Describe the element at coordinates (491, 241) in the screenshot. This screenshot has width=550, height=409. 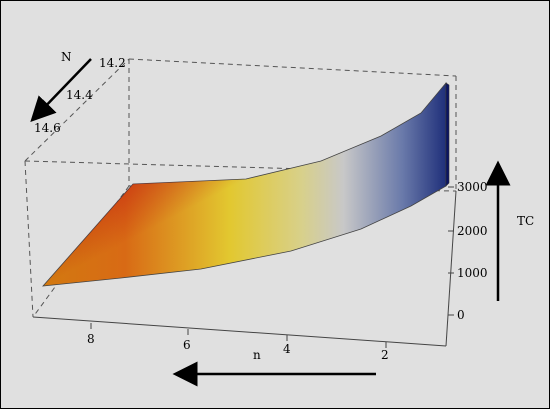
I see `tc-vertical-axis: TC 0 1000 2000 3000` at that location.